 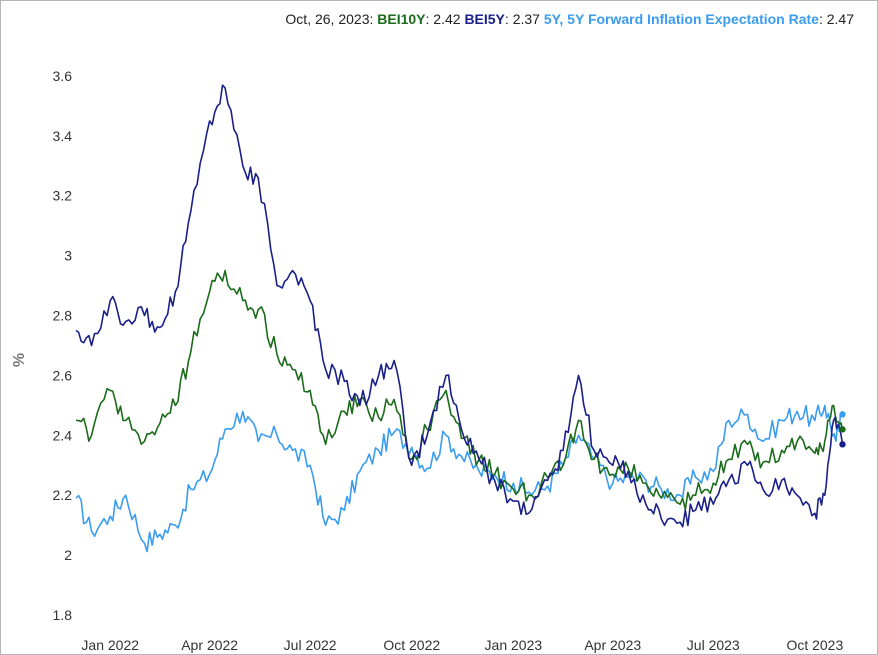 I want to click on y-axis: 1.8 2 2.2 2.4 2.6 2.8 3 3.2 3.4 3.6%, so click(x=41, y=345).